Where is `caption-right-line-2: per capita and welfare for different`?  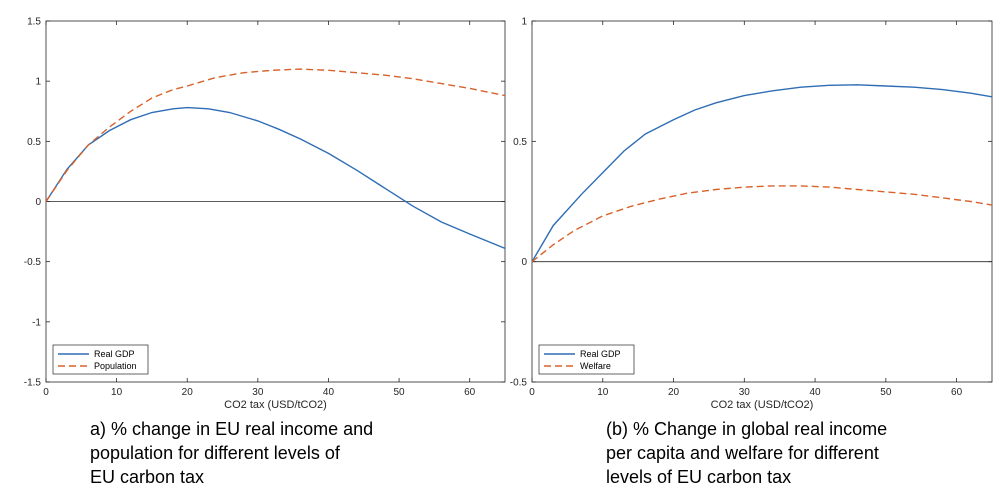 caption-right-line-2: per capita and welfare for different is located at coordinates (742, 453).